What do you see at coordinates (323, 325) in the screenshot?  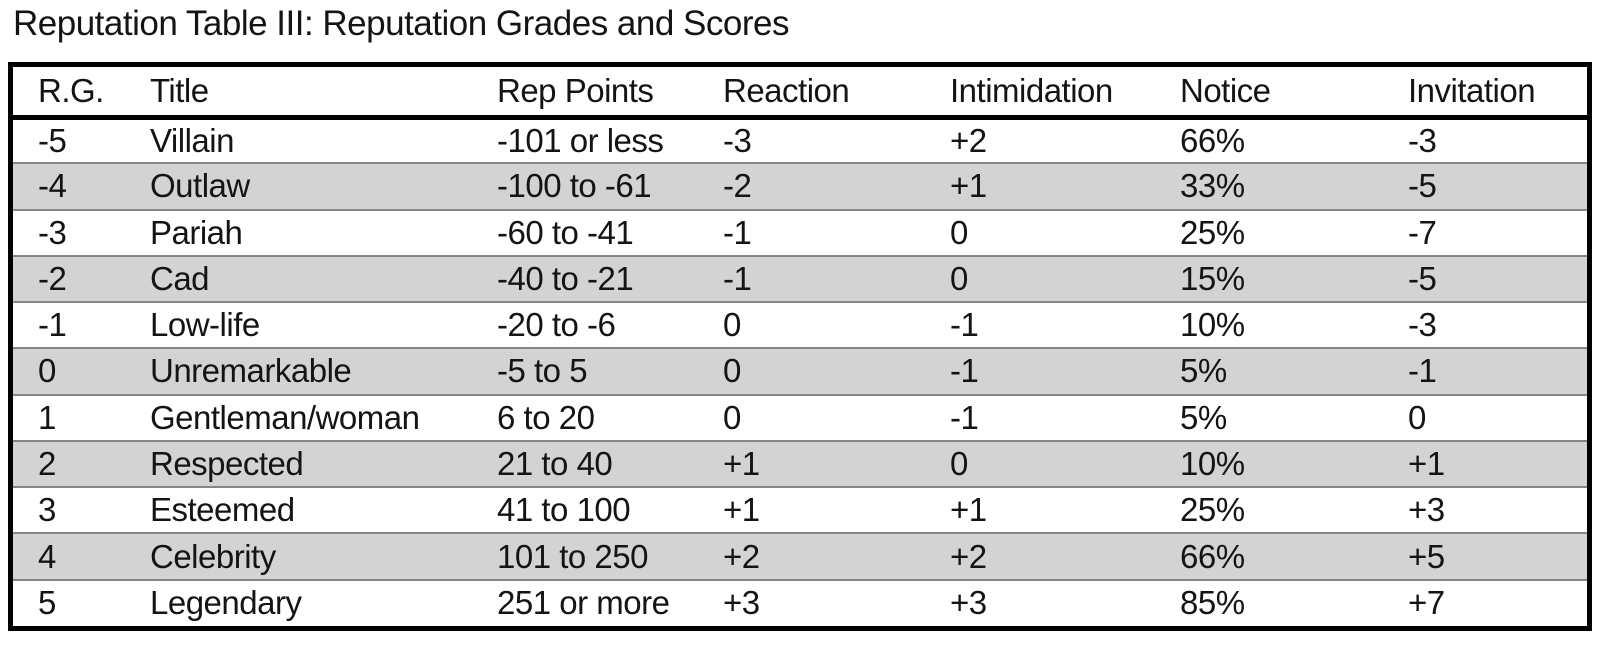 I see `table-cell: Low-life` at bounding box center [323, 325].